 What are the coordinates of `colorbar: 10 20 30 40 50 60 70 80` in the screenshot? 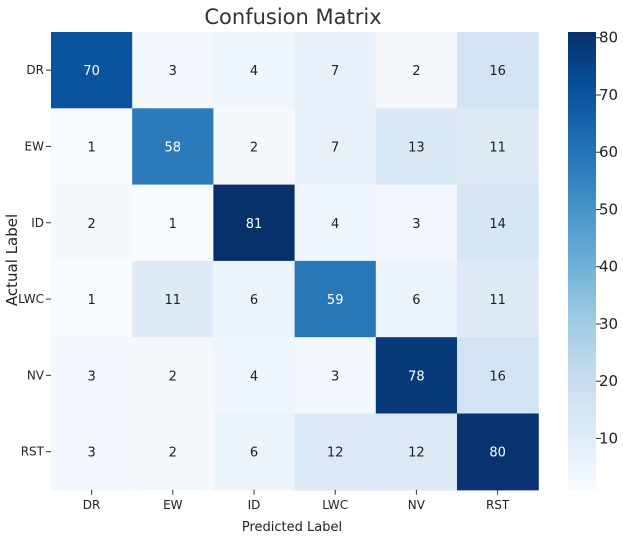 It's located at (593, 259).